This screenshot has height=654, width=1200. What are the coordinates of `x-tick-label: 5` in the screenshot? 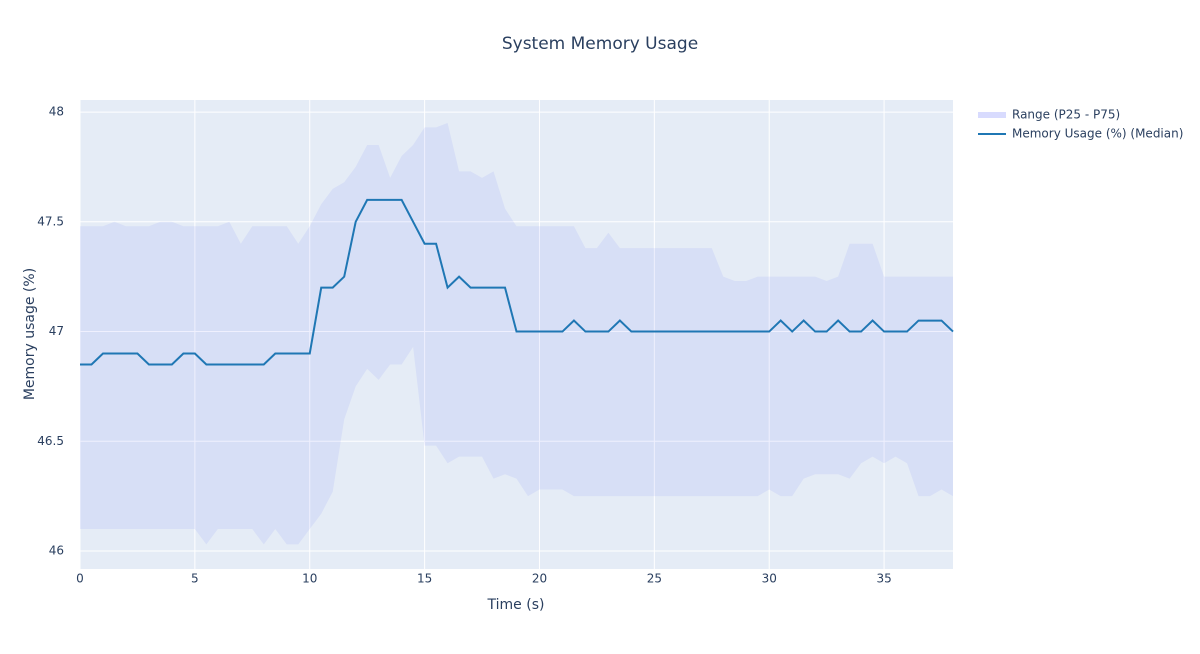 It's located at (195, 579).